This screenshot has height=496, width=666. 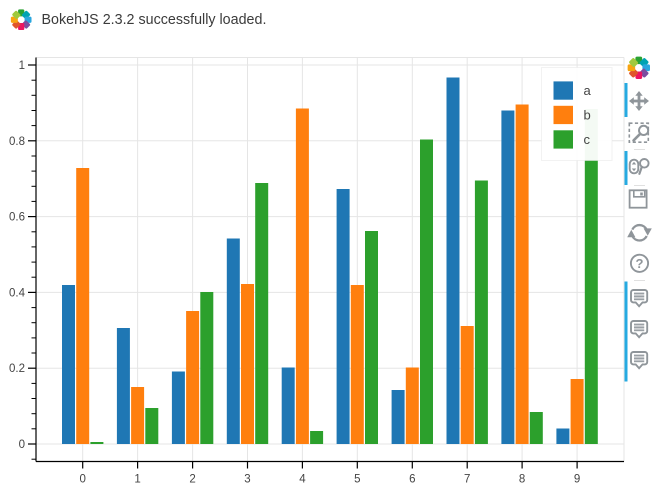 What do you see at coordinates (577, 480) in the screenshot?
I see `svg-text: 9` at bounding box center [577, 480].